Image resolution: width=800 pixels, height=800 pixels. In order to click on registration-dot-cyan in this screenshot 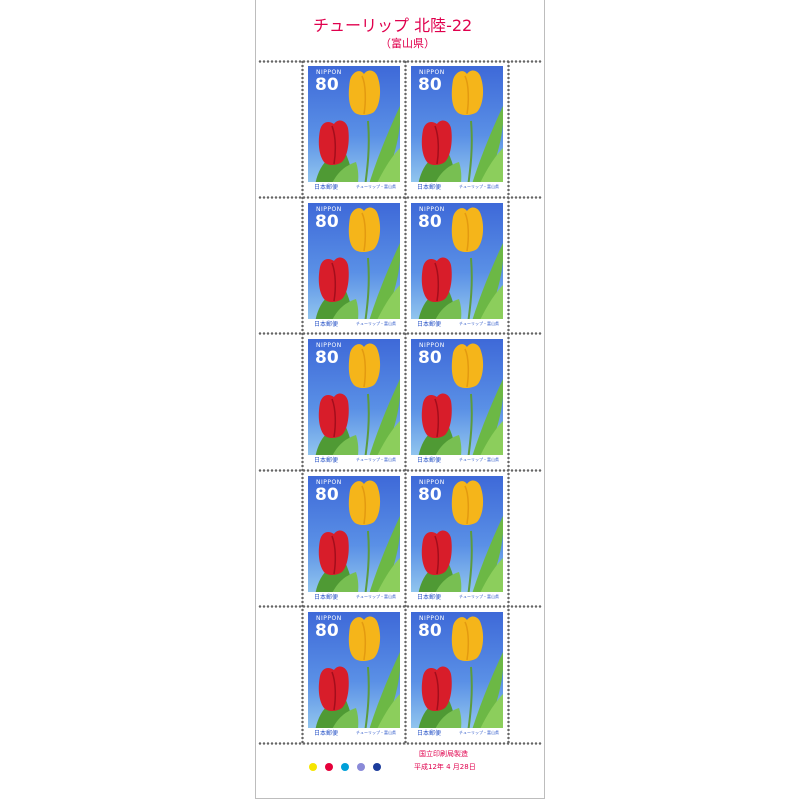, I will do `click(345, 767)`.